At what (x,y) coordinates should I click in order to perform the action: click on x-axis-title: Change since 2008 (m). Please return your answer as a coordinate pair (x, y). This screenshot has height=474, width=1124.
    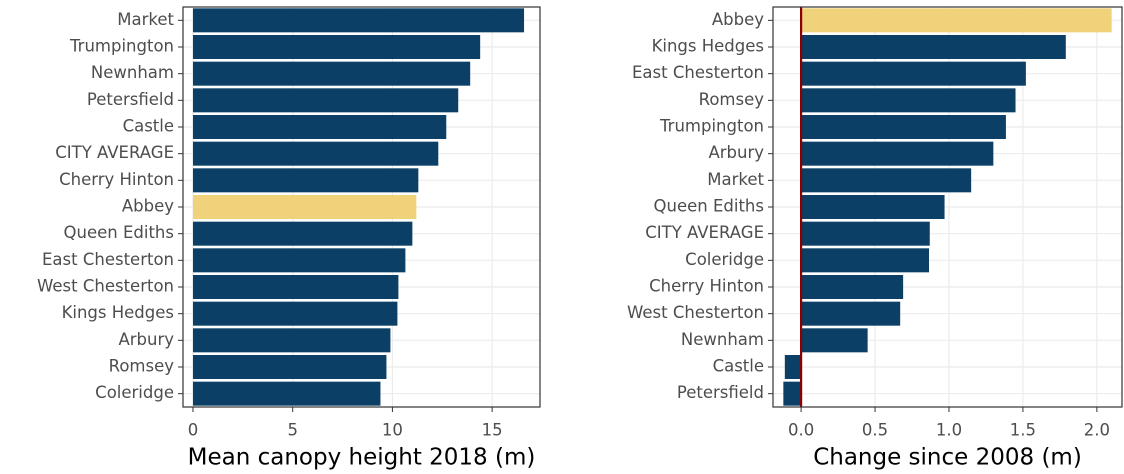
    Looking at the image, I should click on (947, 458).